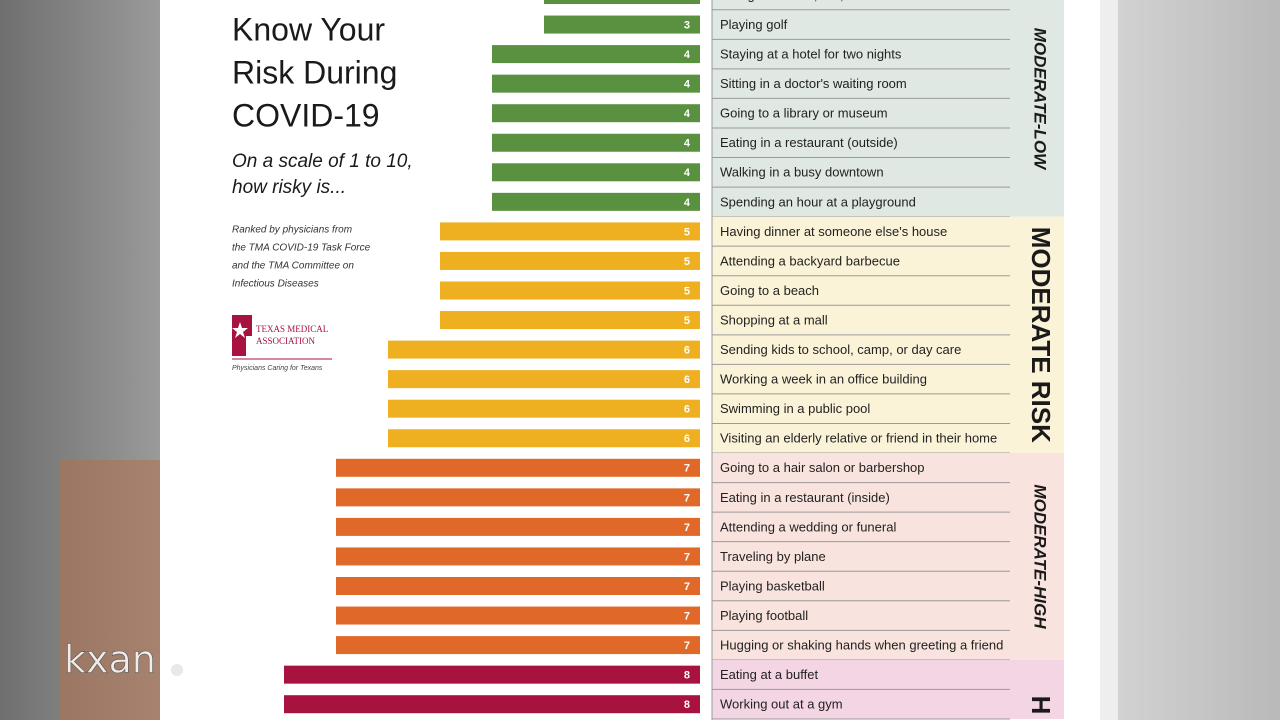 The width and height of the screenshot is (1280, 725). What do you see at coordinates (764, 615) in the screenshot?
I see `category-label: Playing football` at bounding box center [764, 615].